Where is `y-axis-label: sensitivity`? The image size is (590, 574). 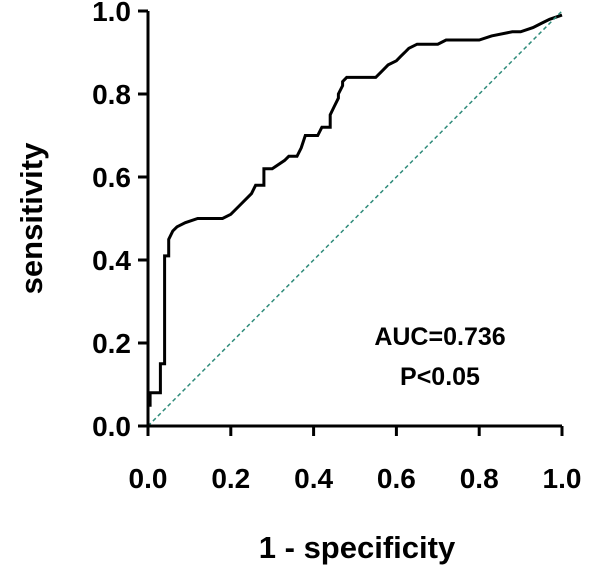
y-axis-label: sensitivity is located at coordinates (31, 218).